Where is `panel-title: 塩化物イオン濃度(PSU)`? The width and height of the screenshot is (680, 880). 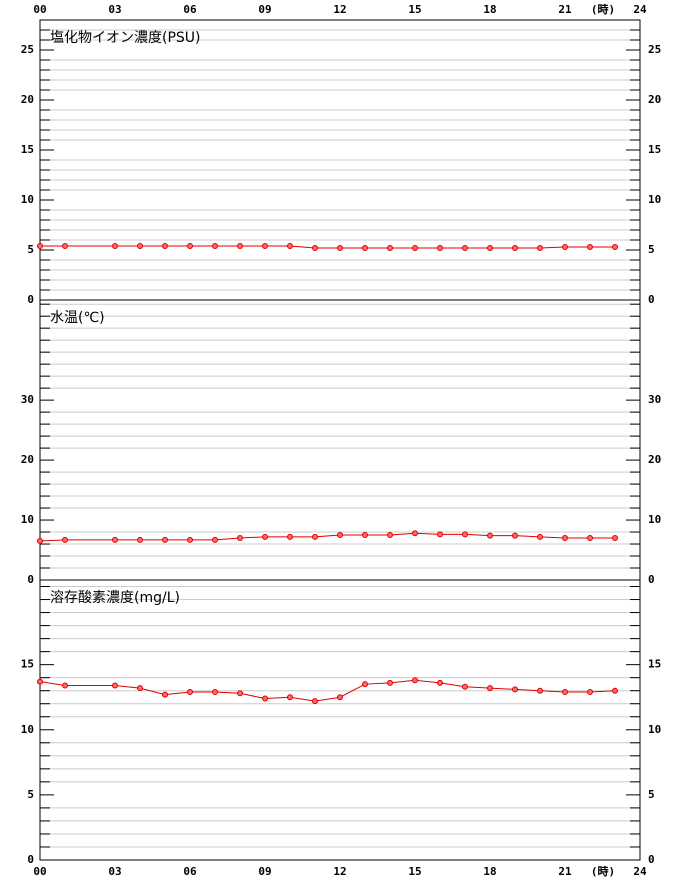
panel-title: 塩化物イオン濃度(PSU) is located at coordinates (125, 38).